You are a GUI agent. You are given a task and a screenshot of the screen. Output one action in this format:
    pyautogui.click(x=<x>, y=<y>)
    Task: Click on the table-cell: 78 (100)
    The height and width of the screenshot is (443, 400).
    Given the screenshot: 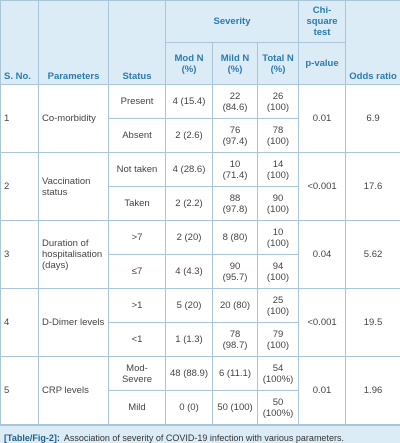 What is the action you would take?
    pyautogui.click(x=278, y=135)
    